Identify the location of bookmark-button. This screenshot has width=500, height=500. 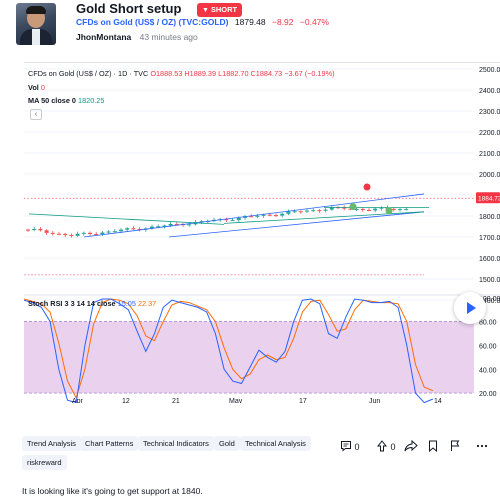
(433, 447).